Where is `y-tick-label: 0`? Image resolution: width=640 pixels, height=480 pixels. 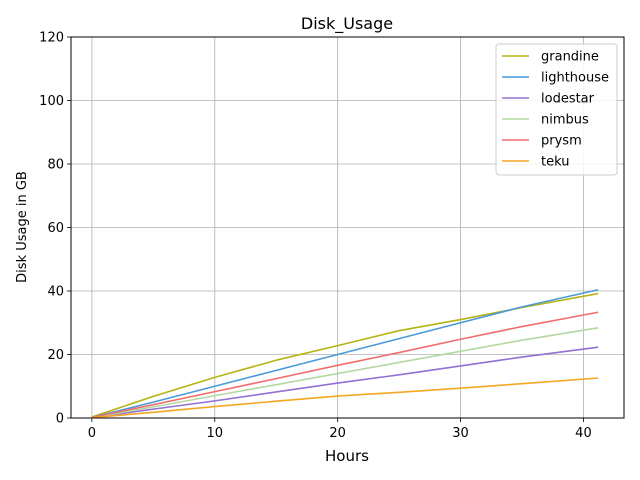 y-tick-label: 0 is located at coordinates (60, 419).